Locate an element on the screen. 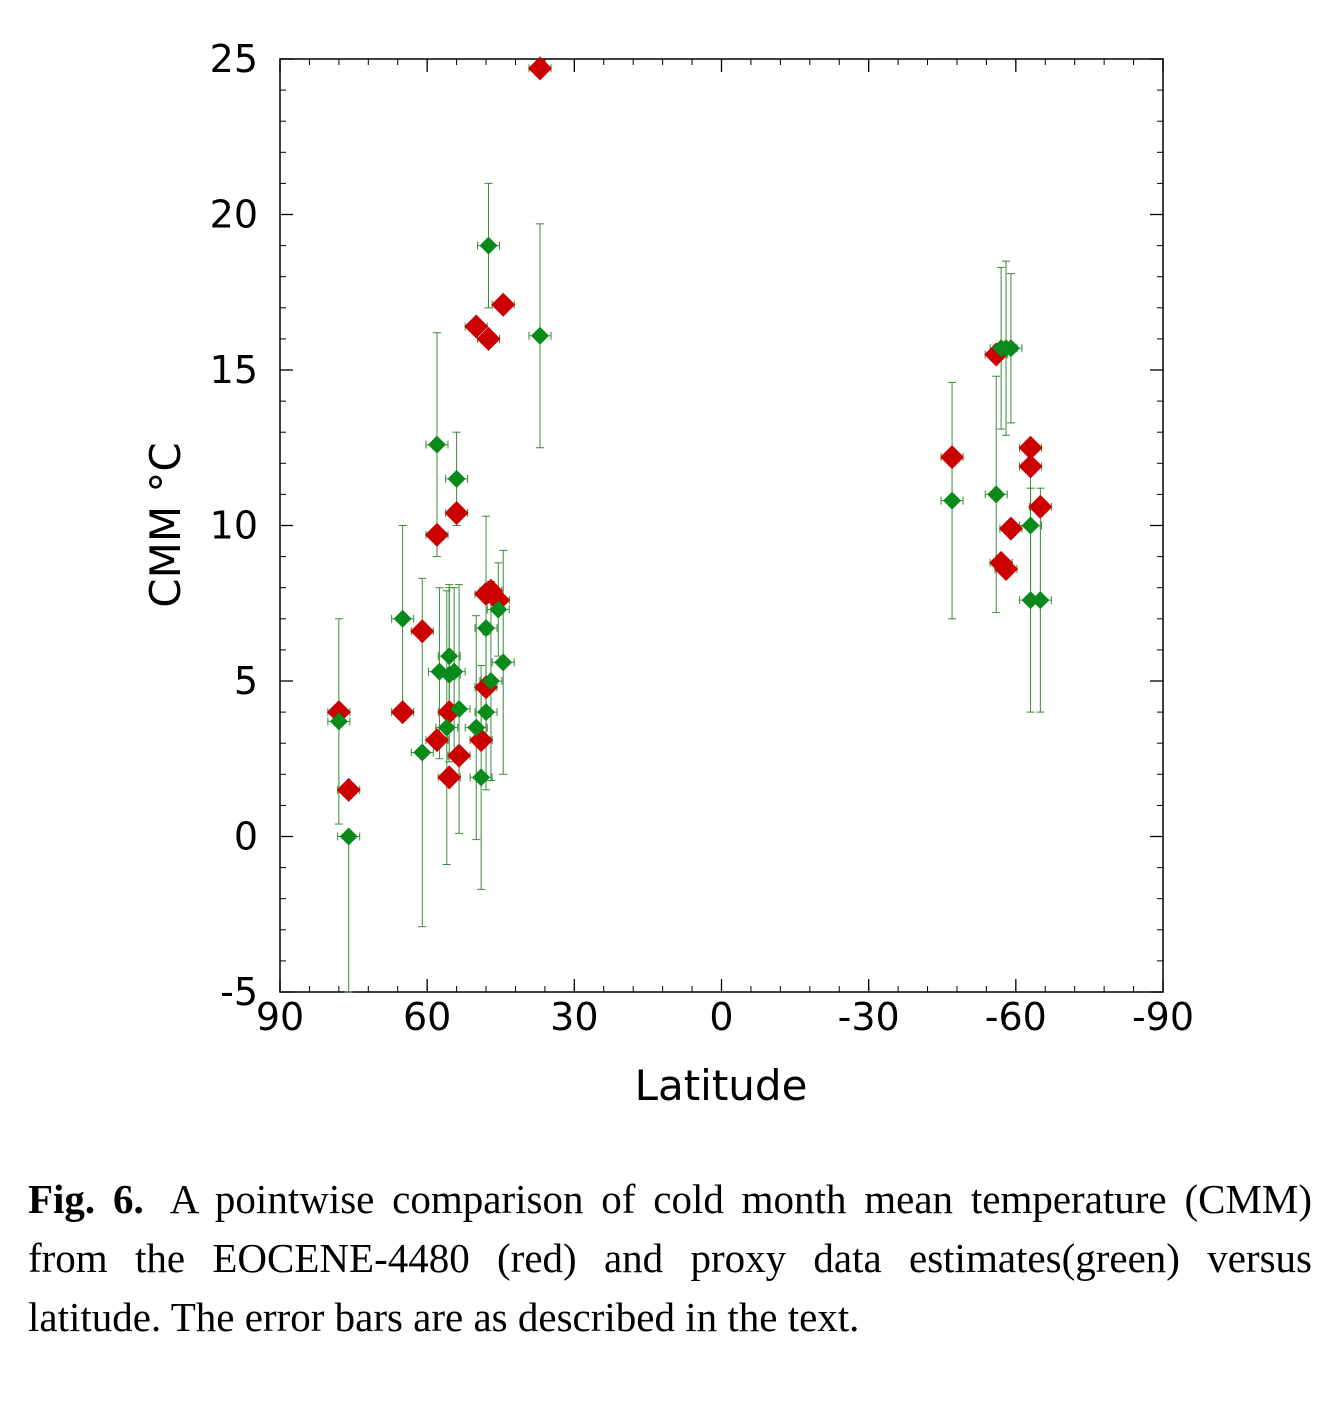  x-axis-title: Latitude is located at coordinates (721, 1085).